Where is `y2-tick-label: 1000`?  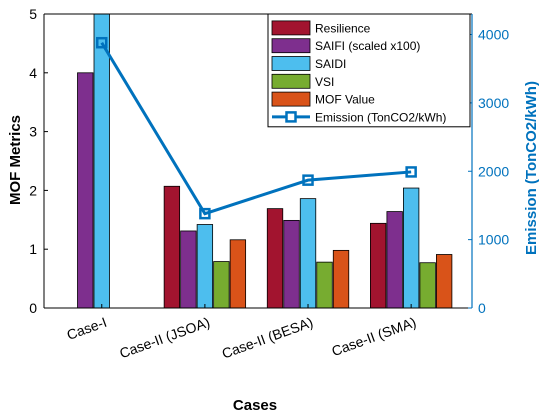
y2-tick-label: 1000 is located at coordinates (493, 240).